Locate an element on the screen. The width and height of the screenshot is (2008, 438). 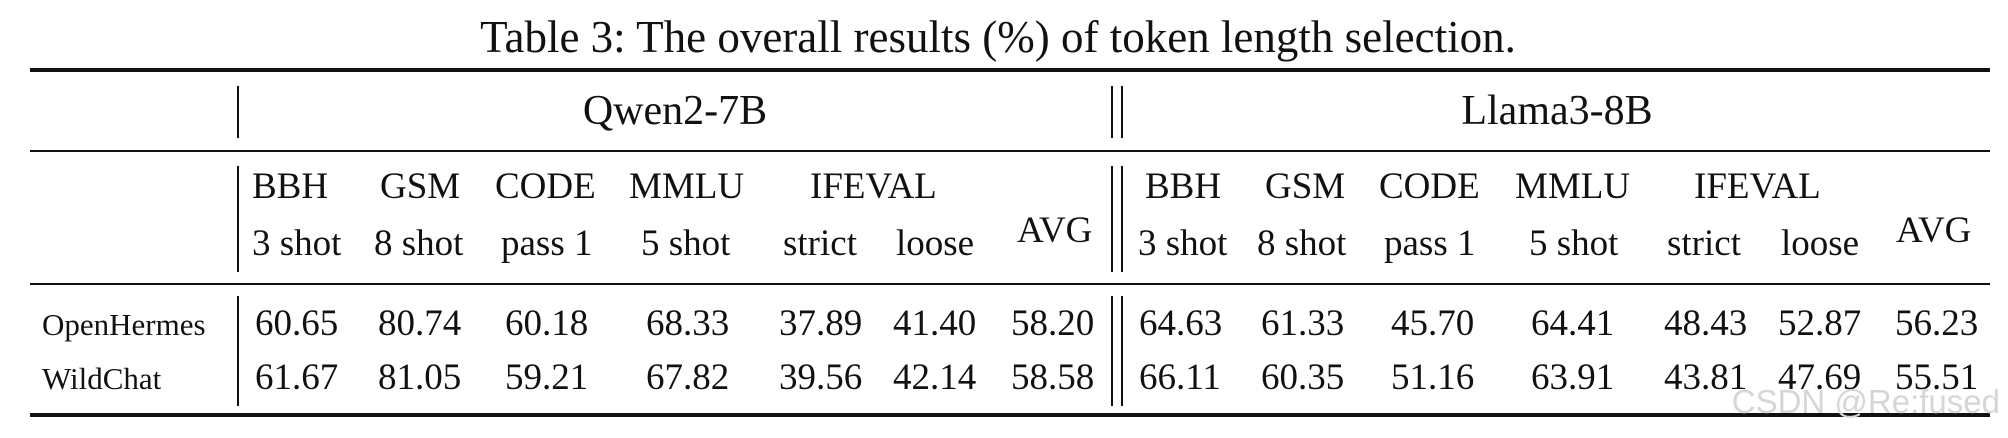
table-cell: 81.05 is located at coordinates (420, 377).